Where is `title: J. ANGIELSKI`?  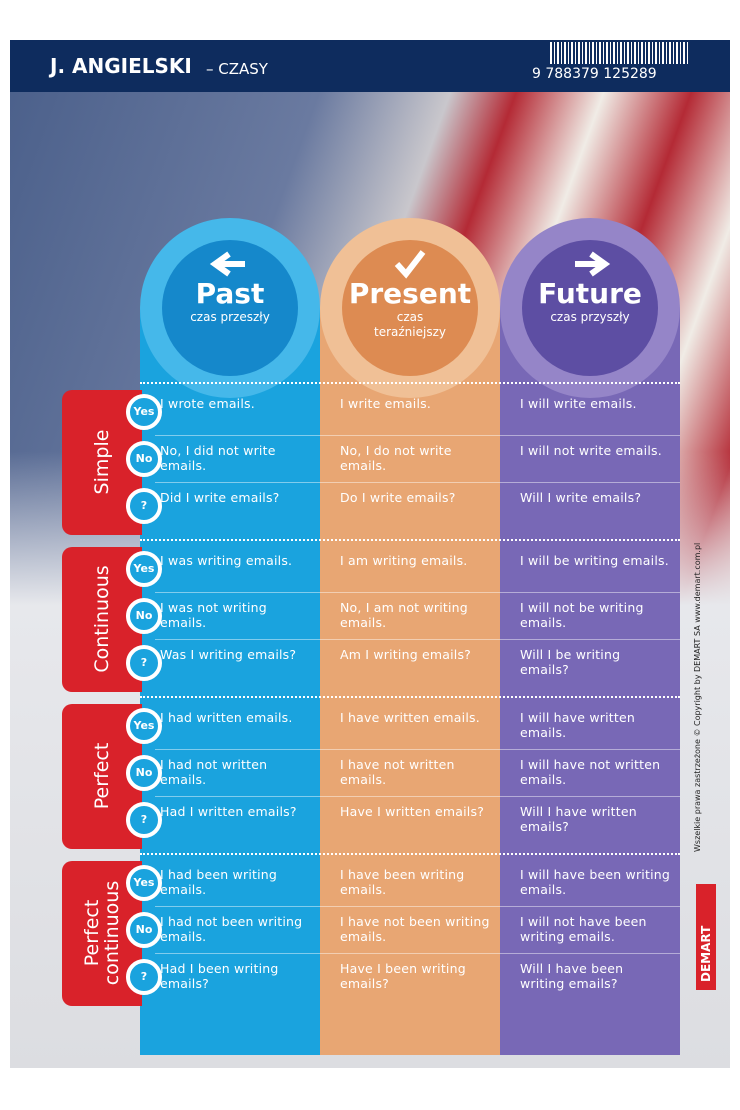
title: J. ANGIELSKI is located at coordinates (121, 66).